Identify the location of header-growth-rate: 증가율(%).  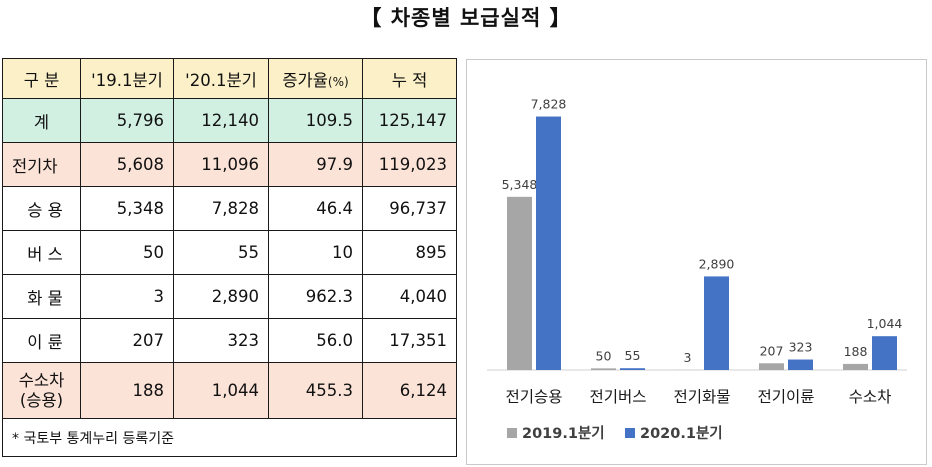
(315, 78).